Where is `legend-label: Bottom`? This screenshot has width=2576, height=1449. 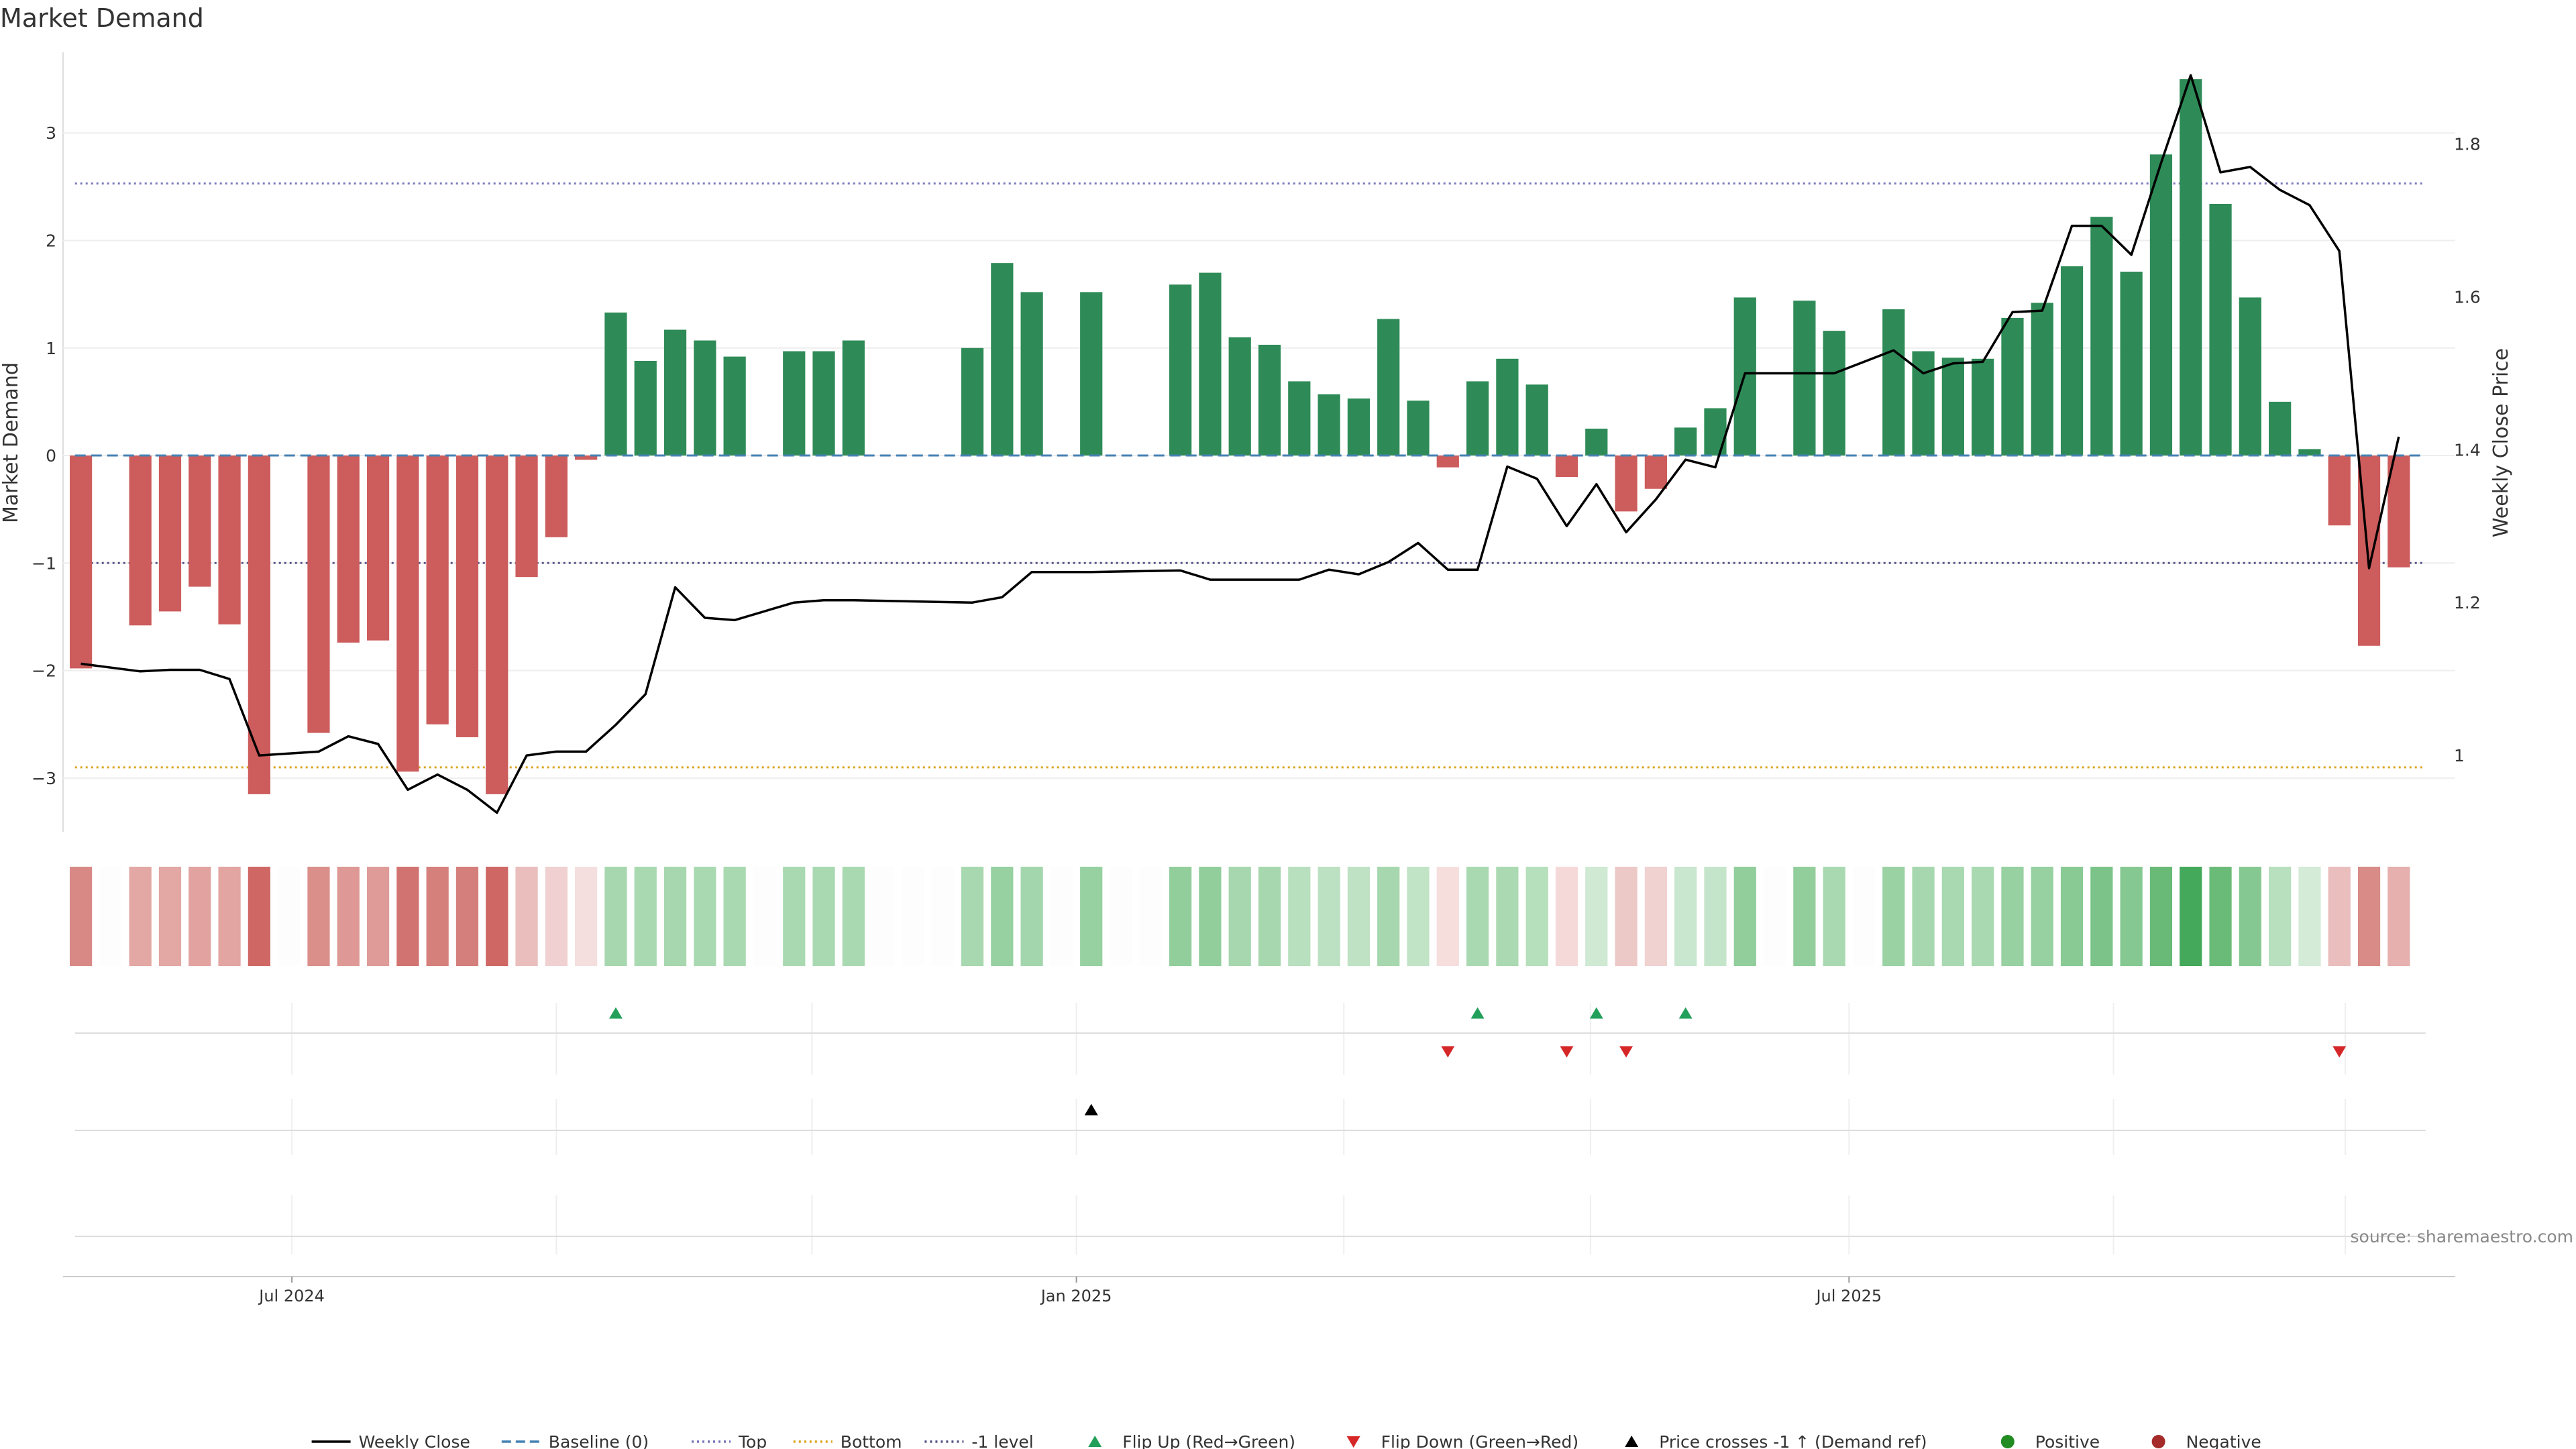
legend-label: Bottom is located at coordinates (871, 1440).